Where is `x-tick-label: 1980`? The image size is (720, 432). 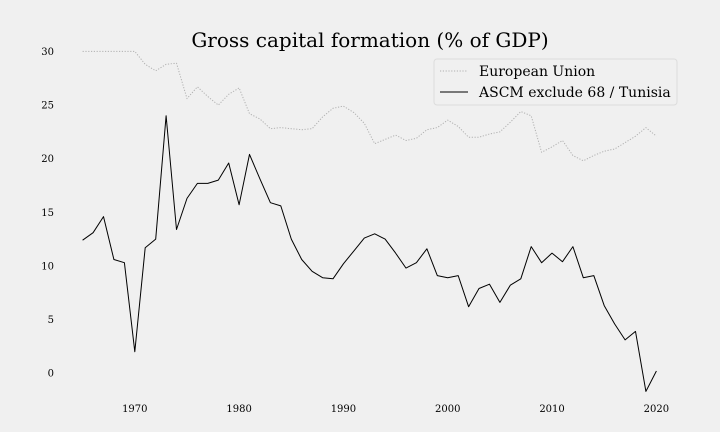
x-tick-label: 1980 is located at coordinates (238, 409).